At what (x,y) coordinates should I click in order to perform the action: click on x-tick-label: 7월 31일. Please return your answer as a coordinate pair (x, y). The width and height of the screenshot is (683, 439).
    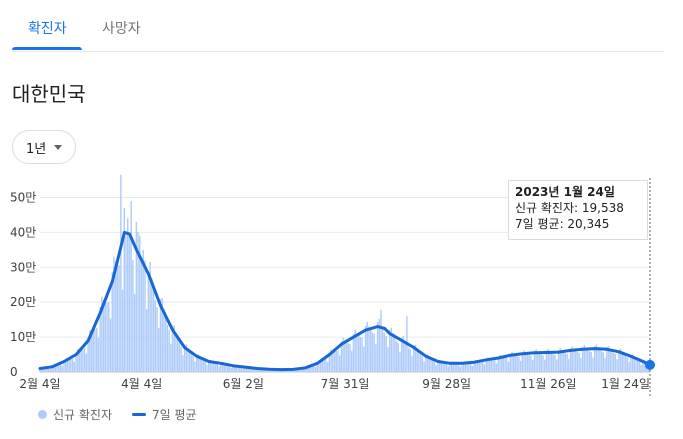
    Looking at the image, I should click on (345, 384).